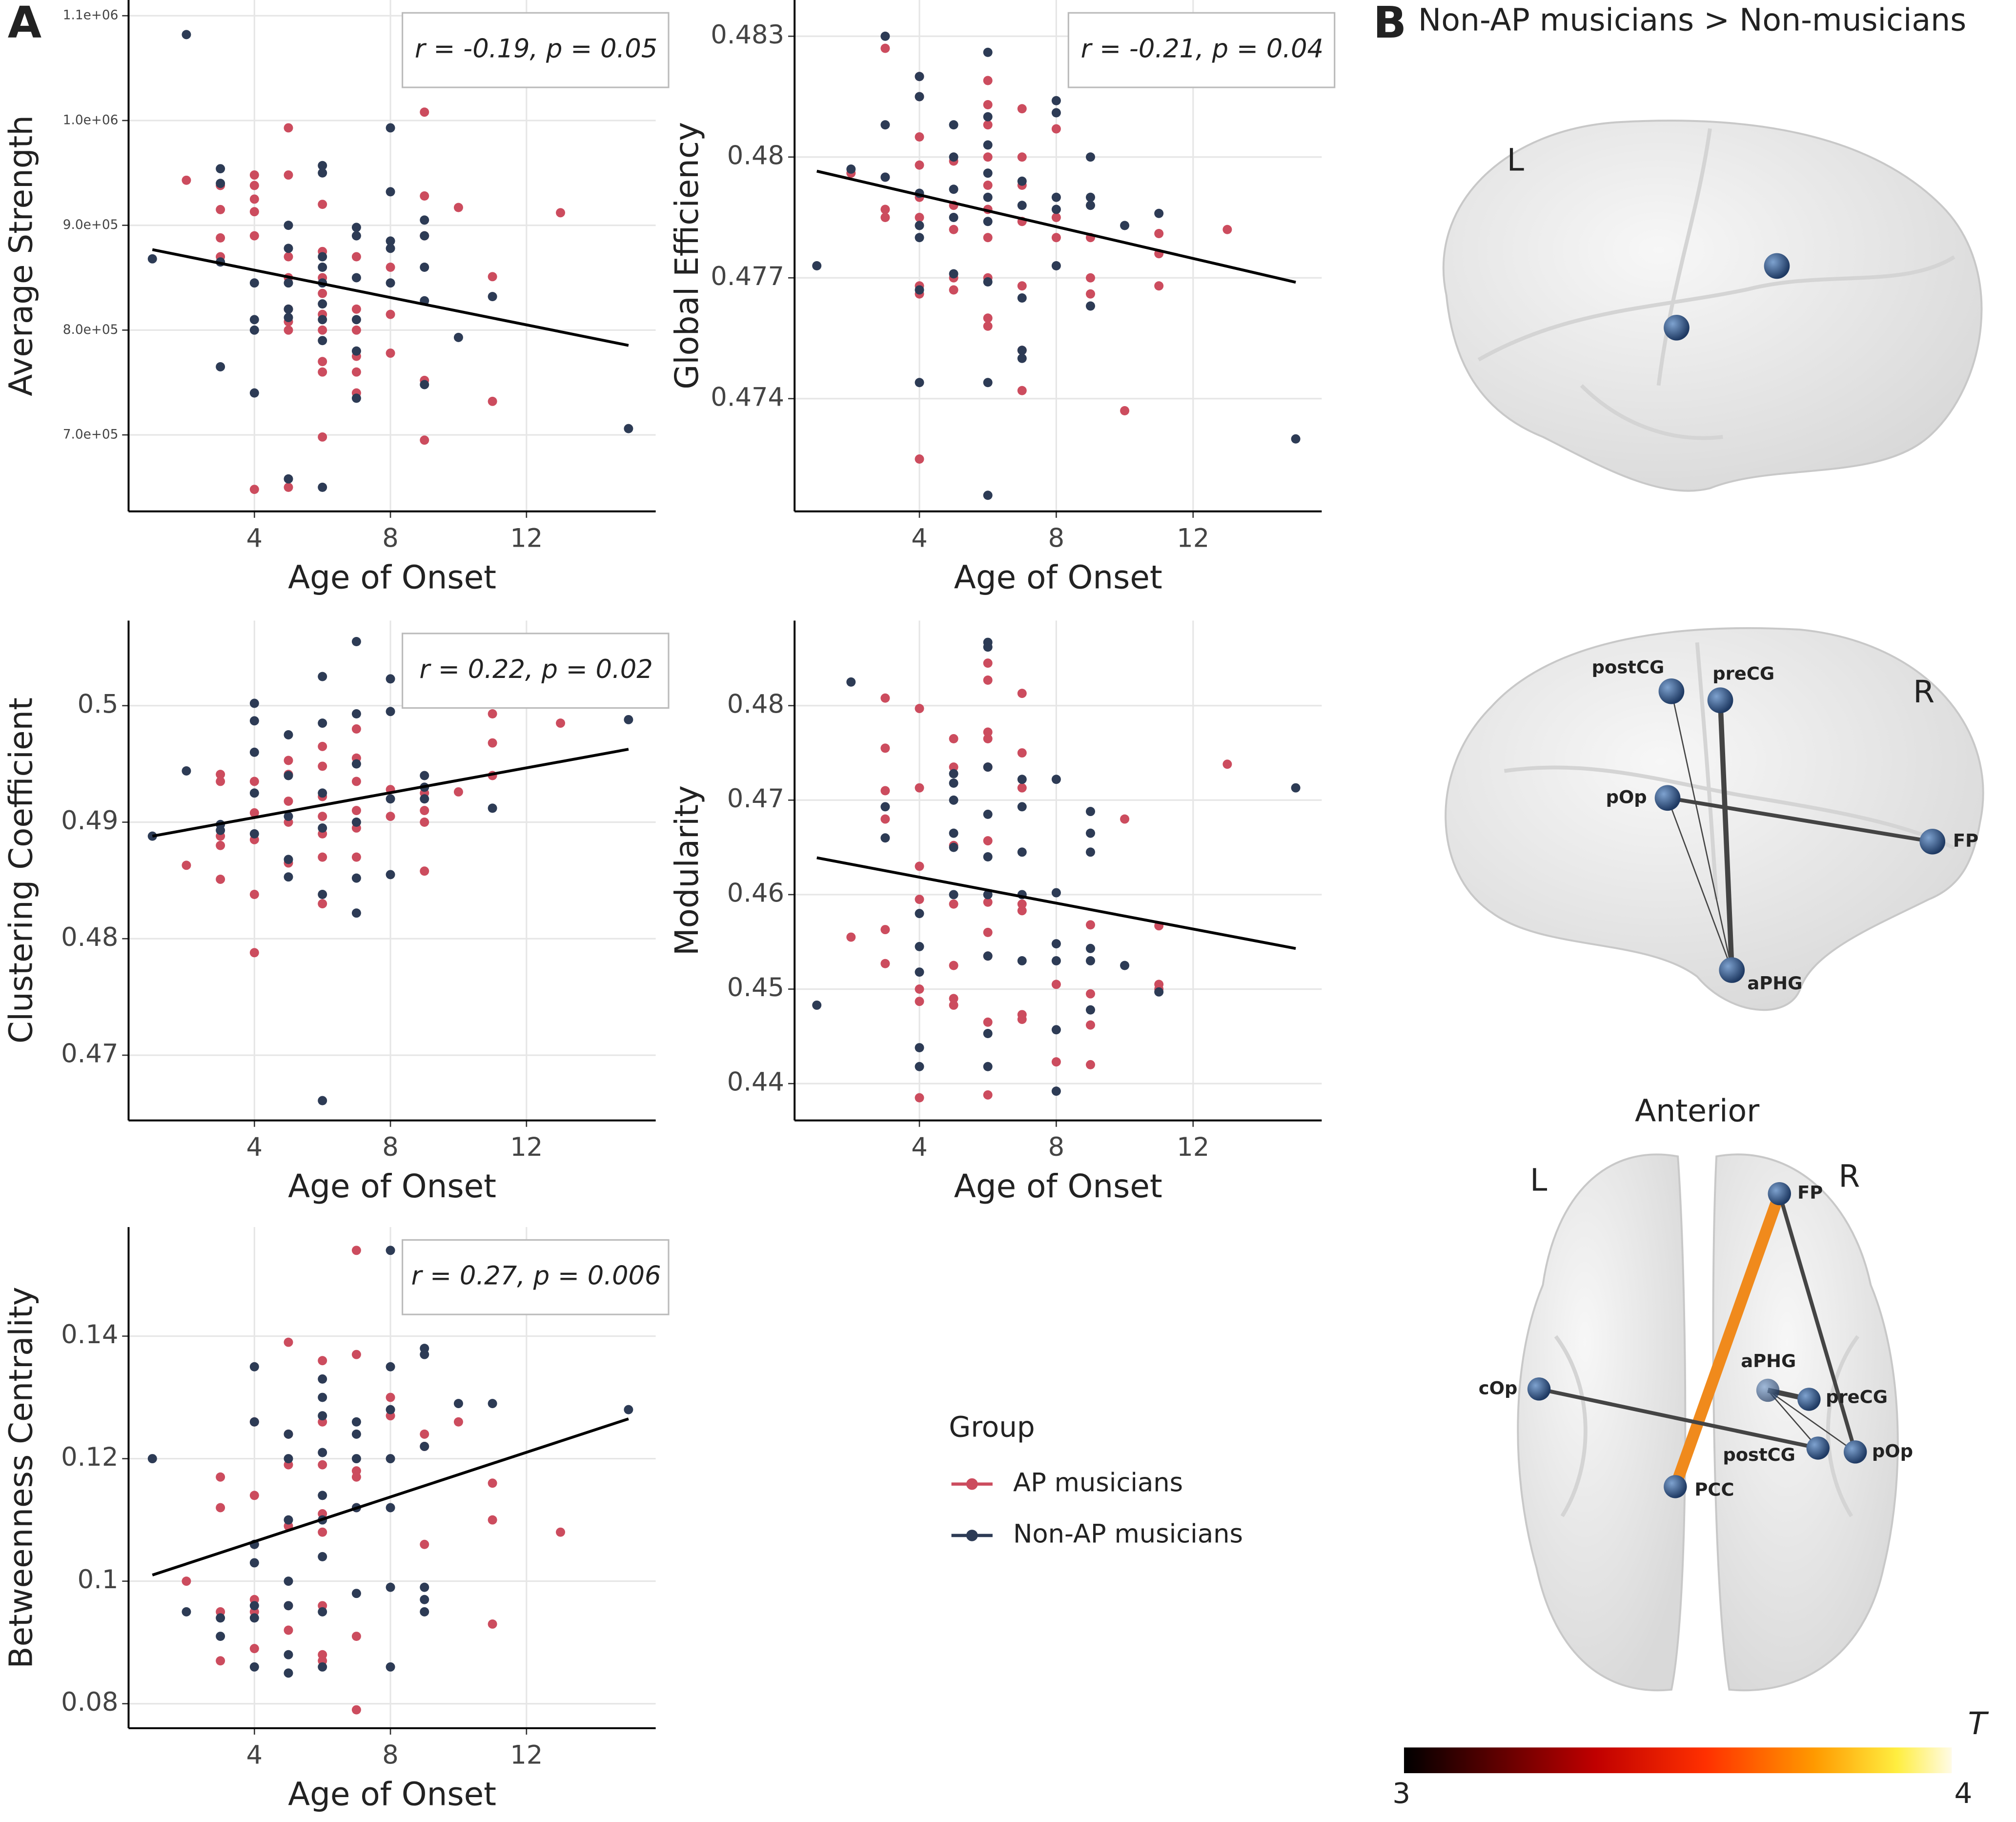 This screenshot has width=2016, height=1822. I want to click on y-tick-label: 0.49, so click(89, 821).